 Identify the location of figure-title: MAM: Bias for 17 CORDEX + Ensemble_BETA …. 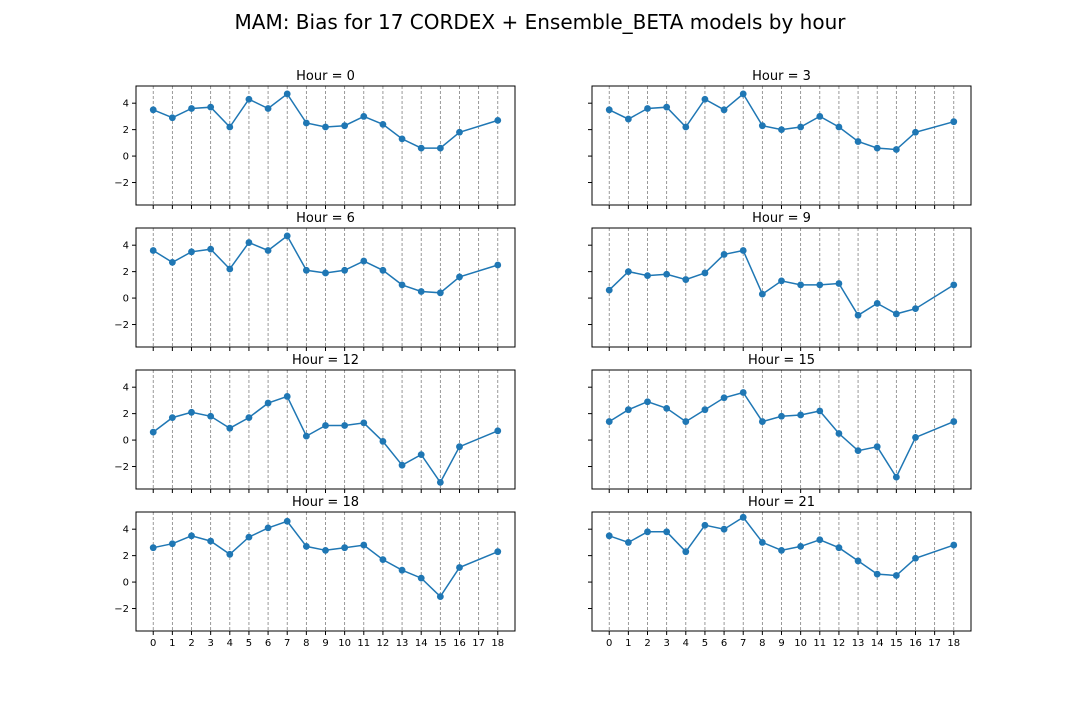
(541, 22).